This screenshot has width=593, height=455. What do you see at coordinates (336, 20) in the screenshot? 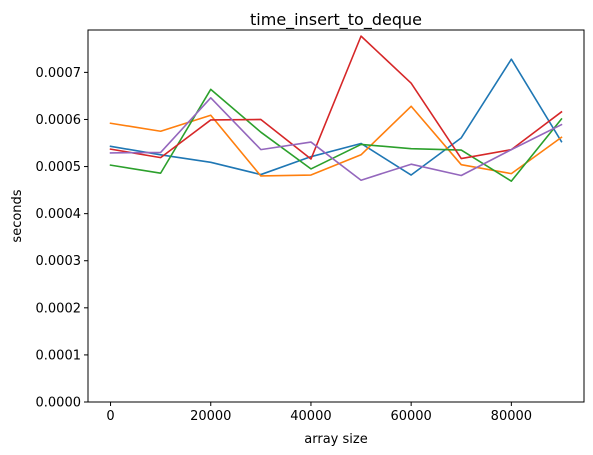
I see `chart-title: time_insert_to_deque` at bounding box center [336, 20].